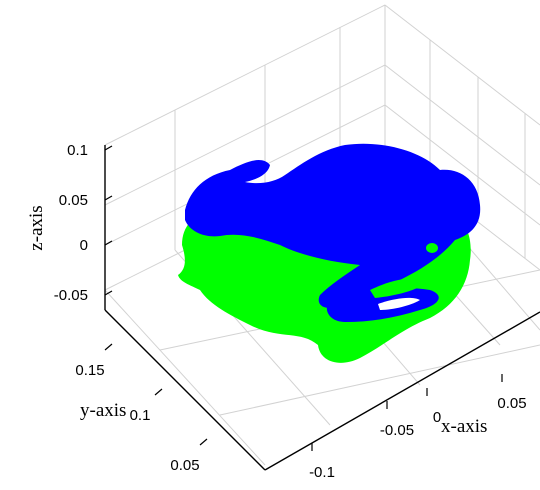 This screenshot has width=540, height=490. I want to click on x-tick-label: -0.05, so click(397, 430).